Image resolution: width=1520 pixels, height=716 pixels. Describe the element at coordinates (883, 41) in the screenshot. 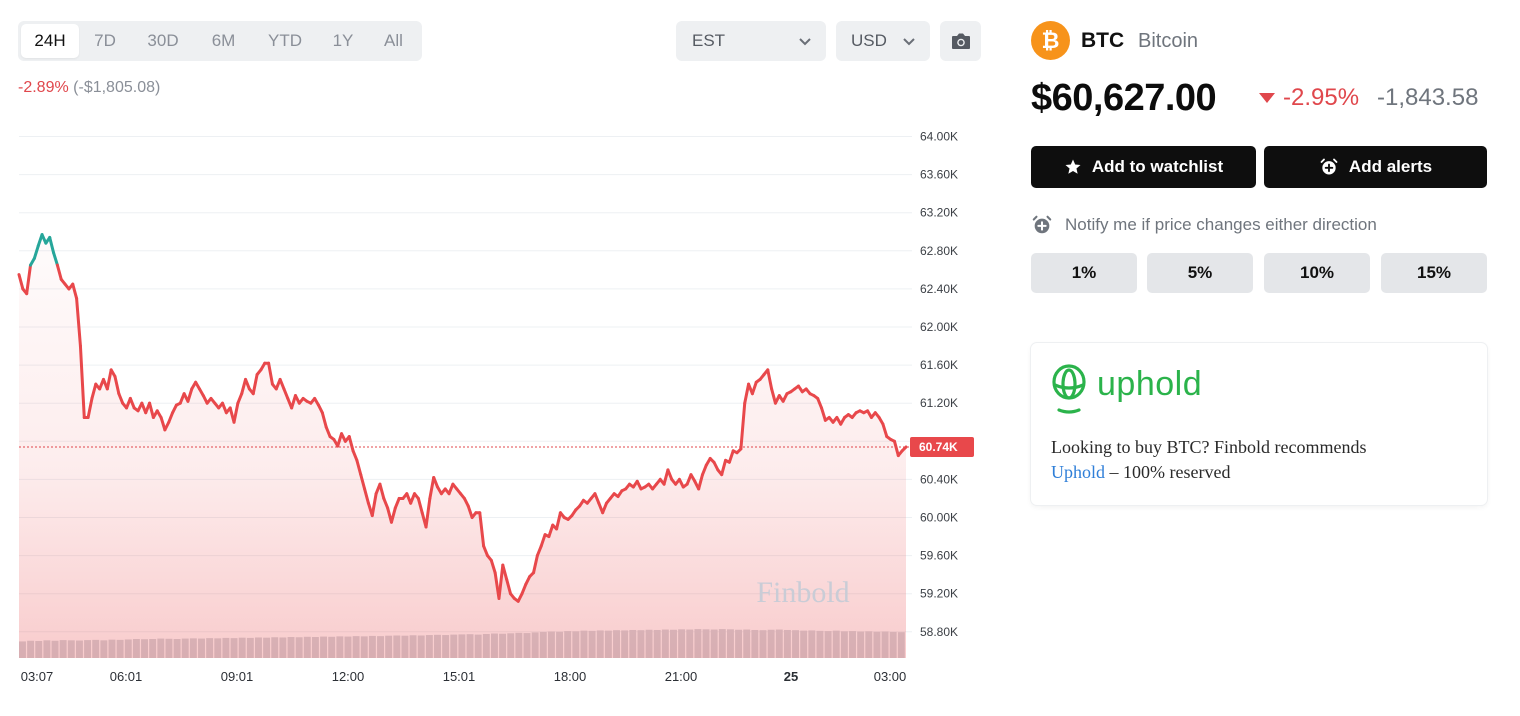

I see `currency-select: USD` at that location.